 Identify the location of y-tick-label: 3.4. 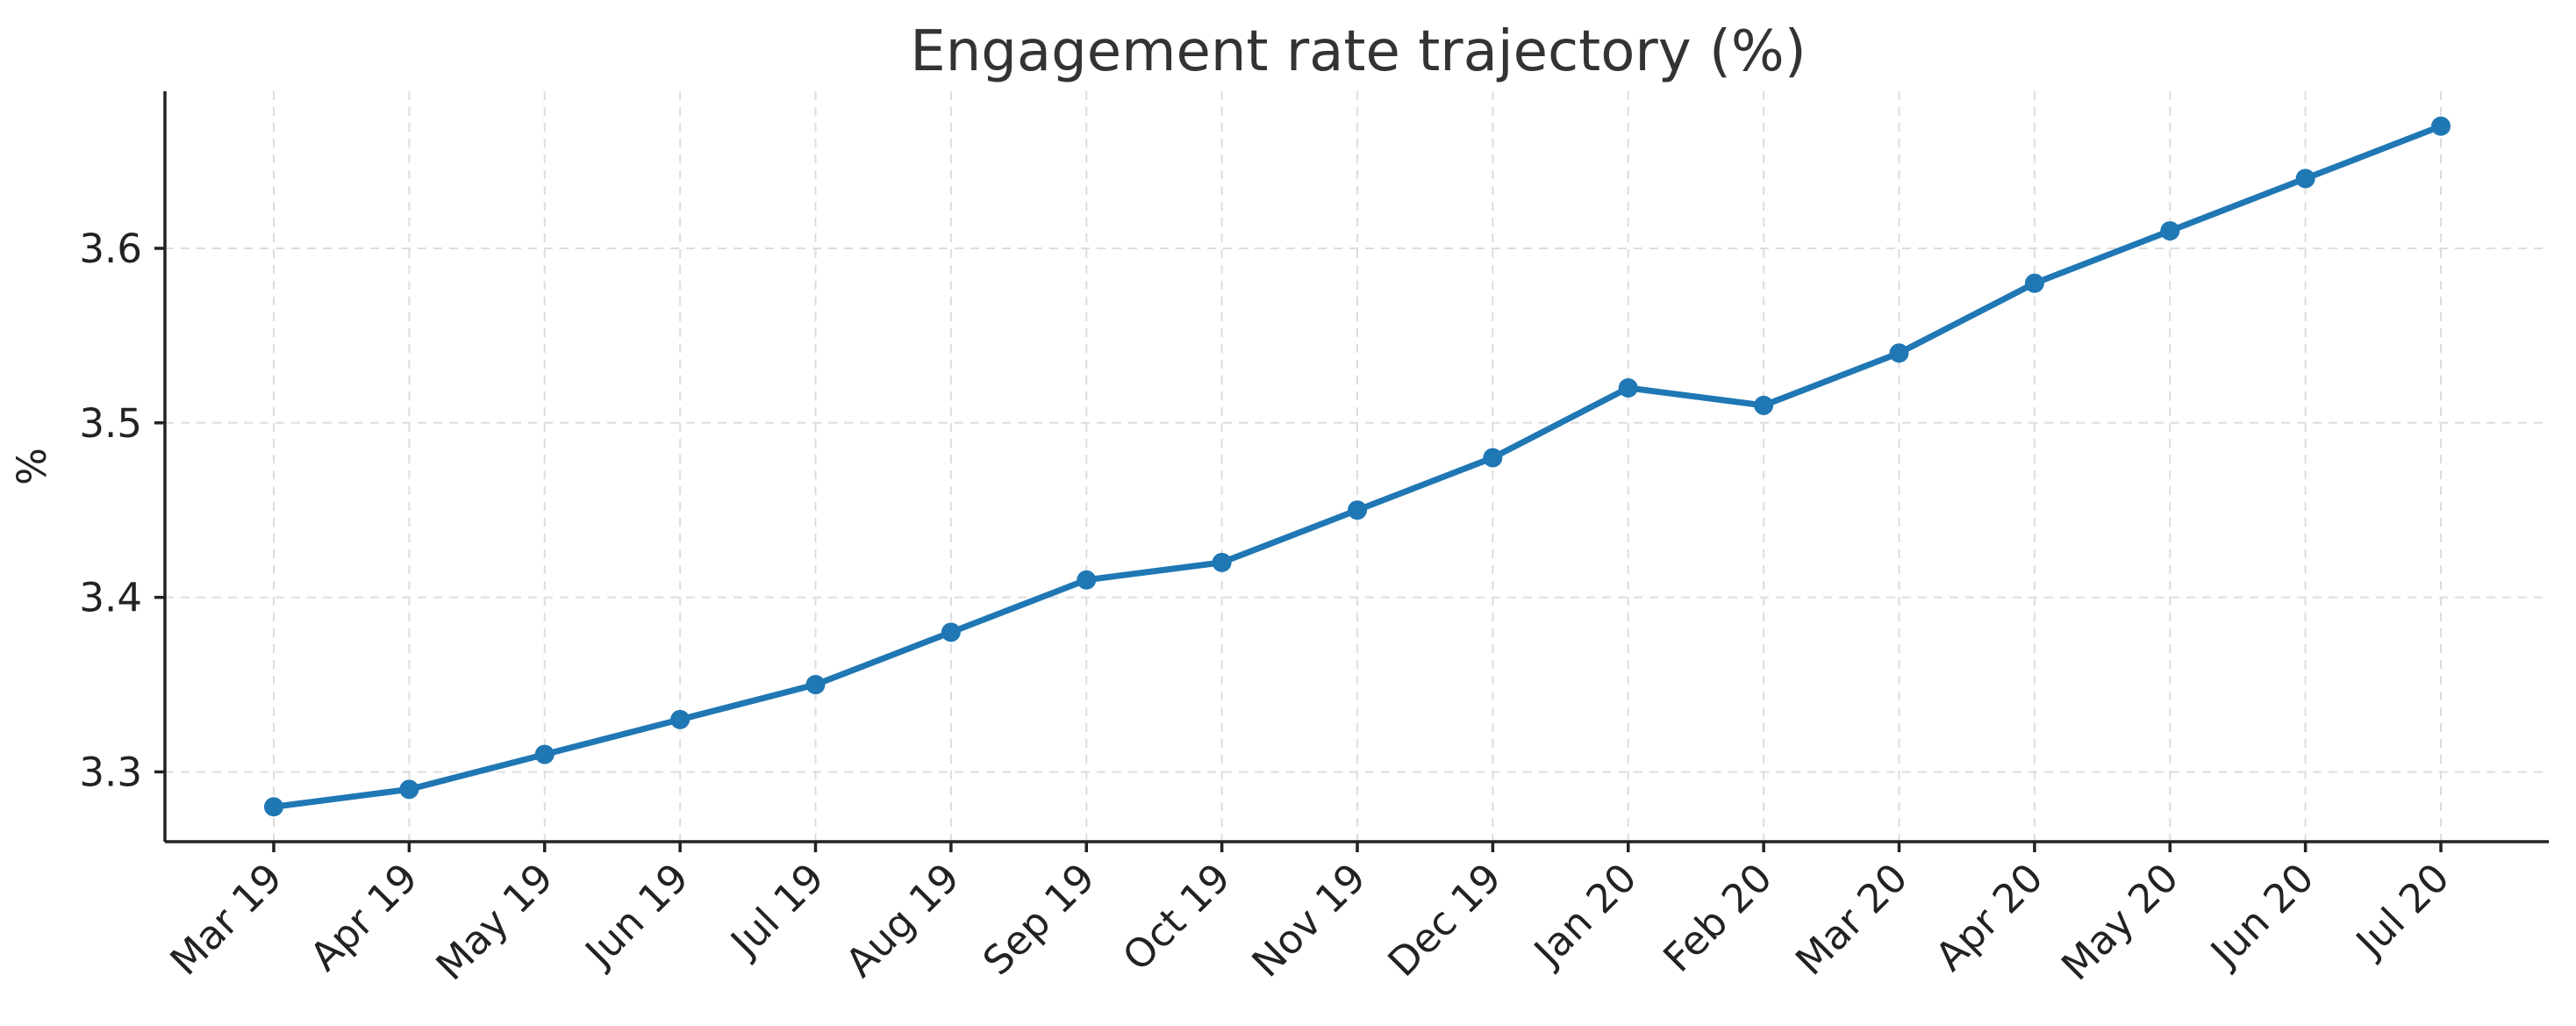
(110, 598).